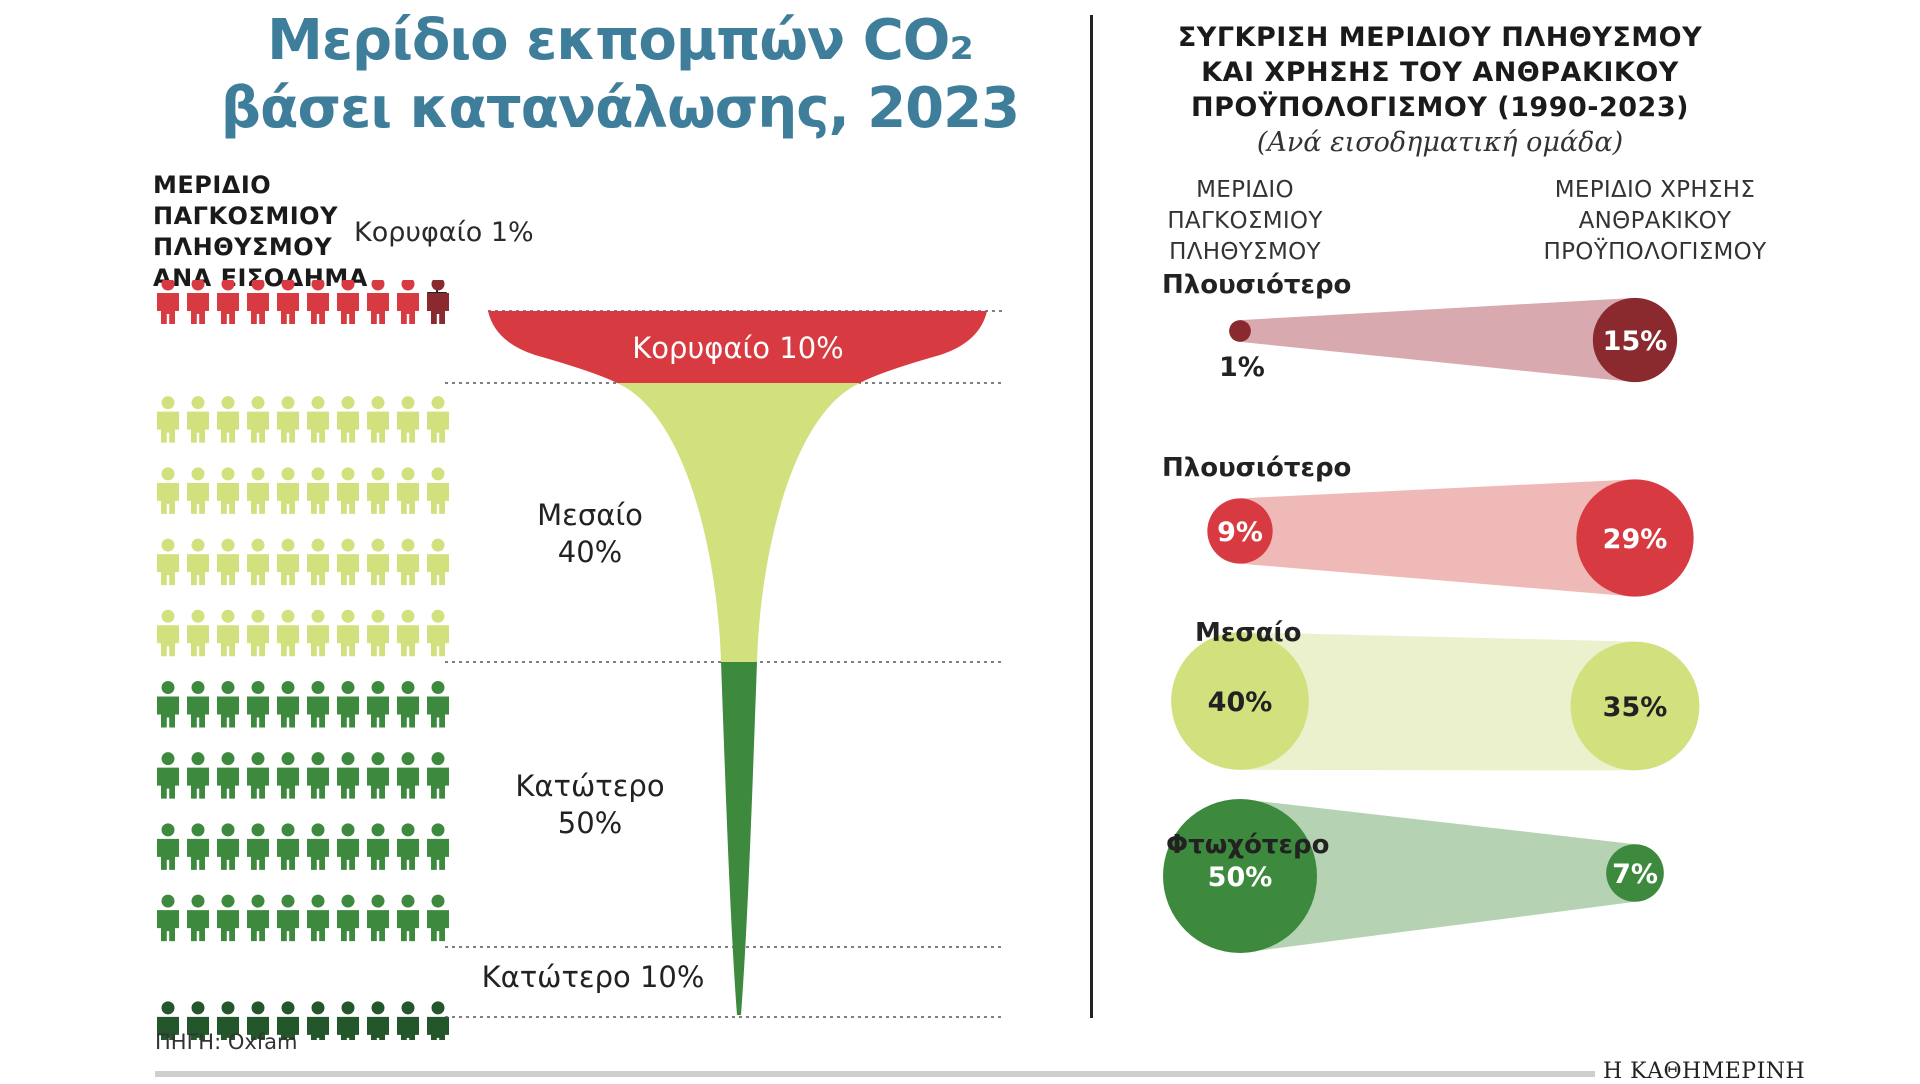 The image size is (1920, 1084). I want to click on pictogram-heading-line: ΜΕΡΙΔΙΟ, so click(212, 185).